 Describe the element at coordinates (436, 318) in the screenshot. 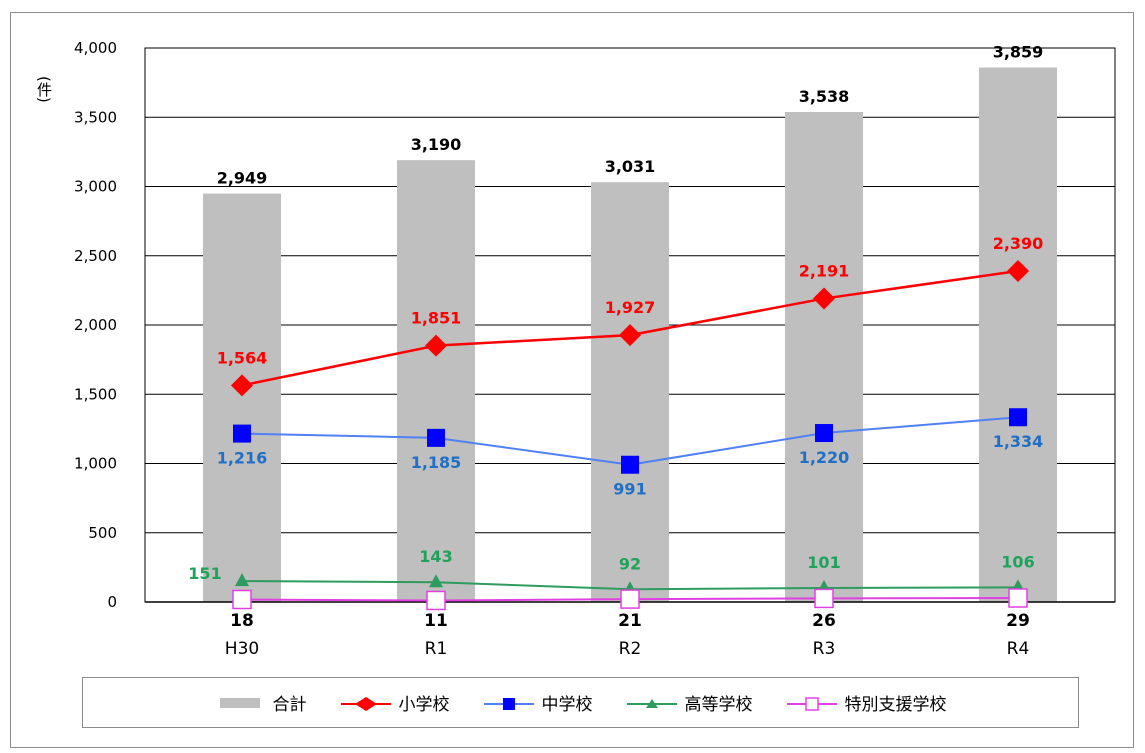

I see `elementary-label: 1,851` at that location.